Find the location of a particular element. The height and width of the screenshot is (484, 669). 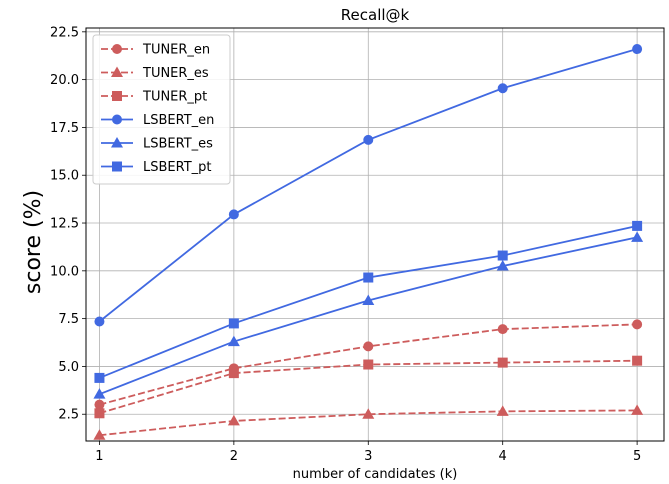

legend-item-tuner-en: TUNER_en is located at coordinates (155, 50).